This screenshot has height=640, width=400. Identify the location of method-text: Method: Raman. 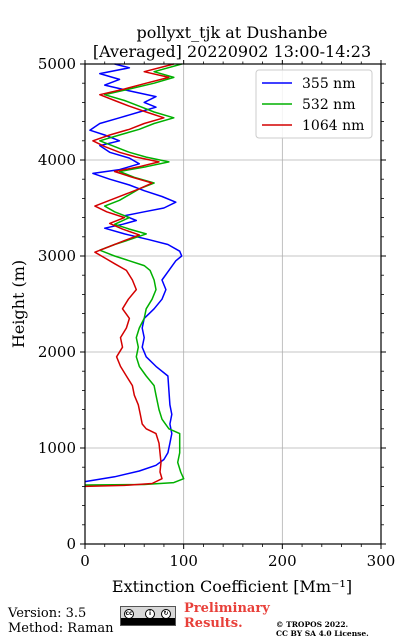
(61, 628).